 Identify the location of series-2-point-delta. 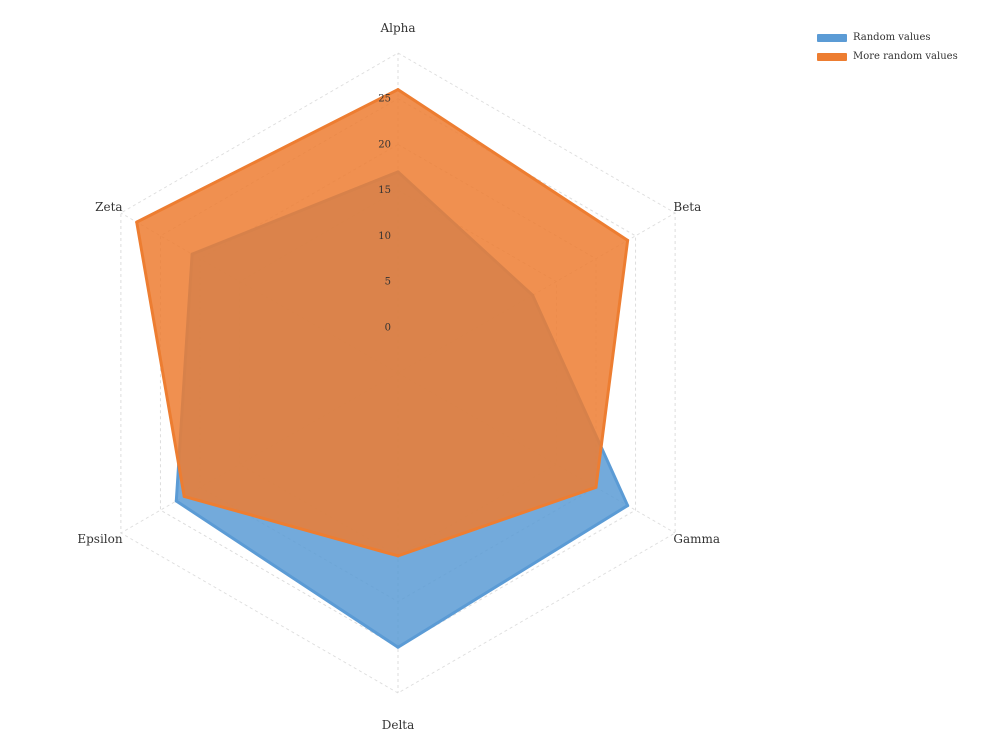
(398, 556).